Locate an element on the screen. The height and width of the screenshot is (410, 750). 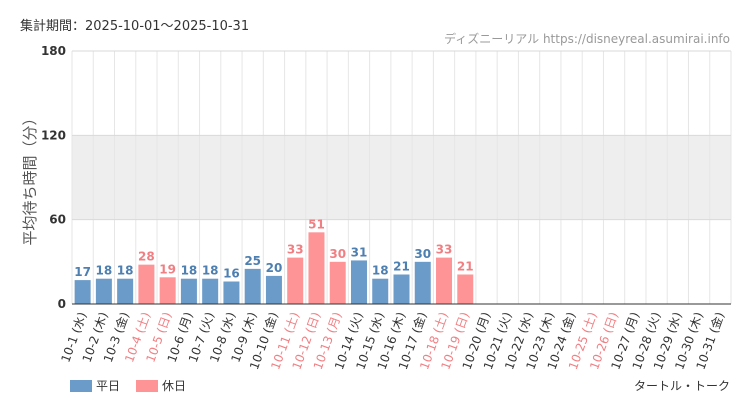
value-label-10: 20 is located at coordinates (274, 268).